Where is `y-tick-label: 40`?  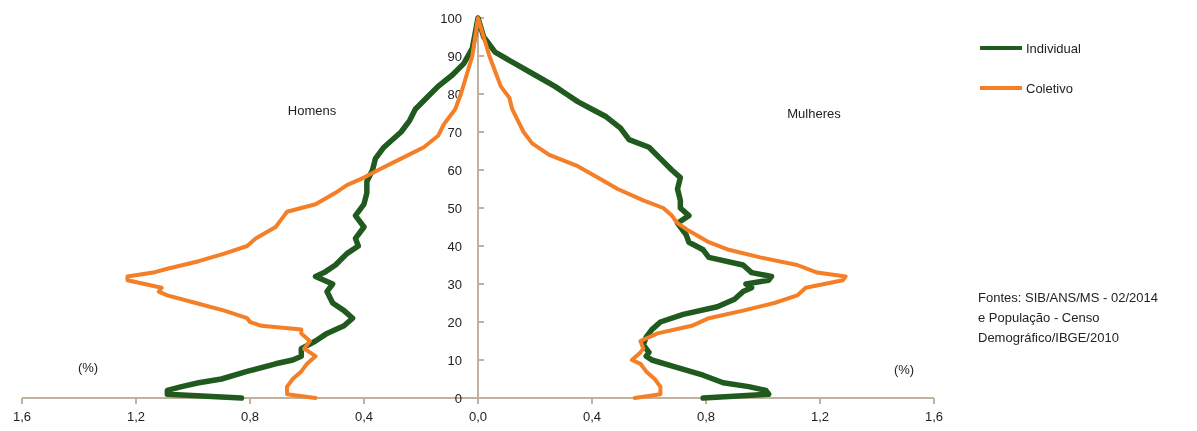 y-tick-label: 40 is located at coordinates (454, 246).